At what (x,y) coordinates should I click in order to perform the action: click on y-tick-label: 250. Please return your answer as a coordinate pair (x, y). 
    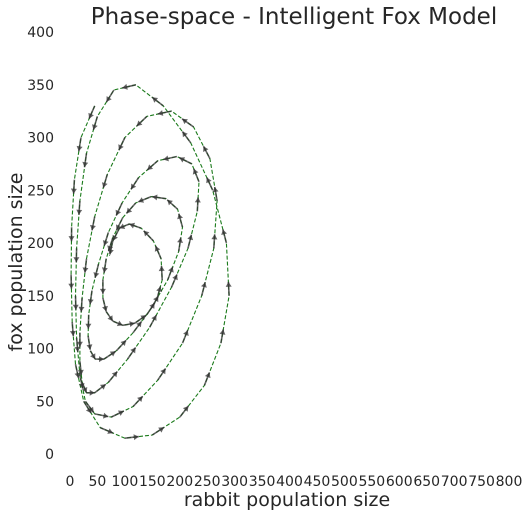
    Looking at the image, I should click on (40, 191).